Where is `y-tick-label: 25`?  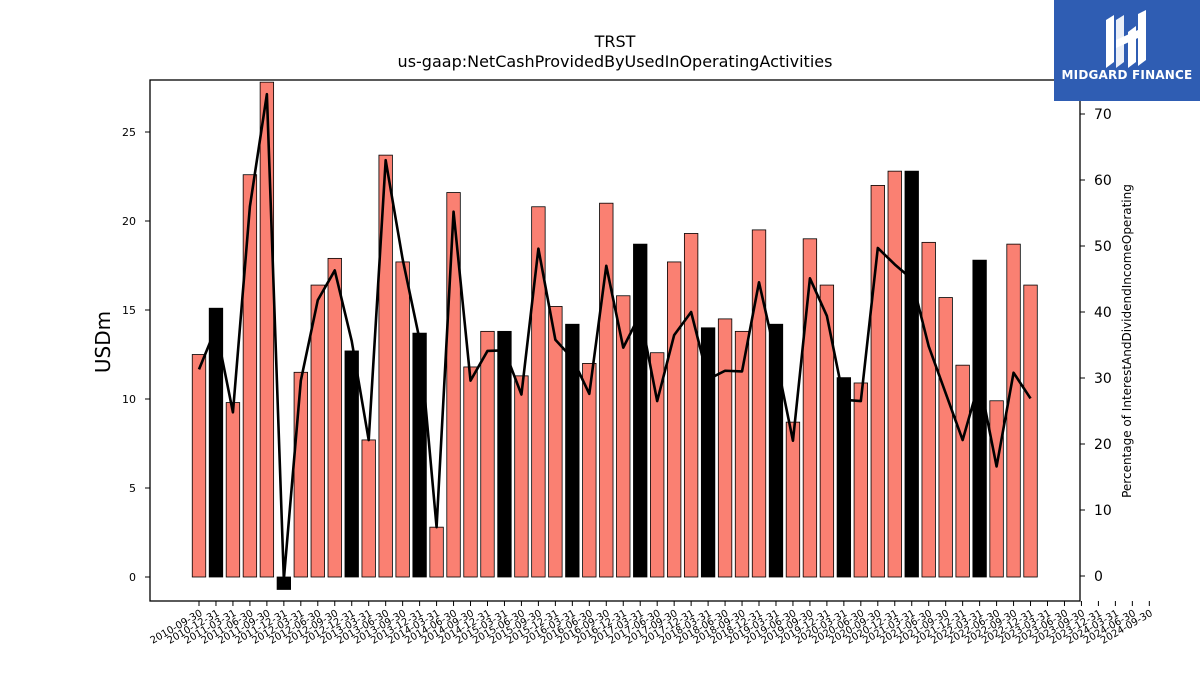 y-tick-label: 25 is located at coordinates (129, 132).